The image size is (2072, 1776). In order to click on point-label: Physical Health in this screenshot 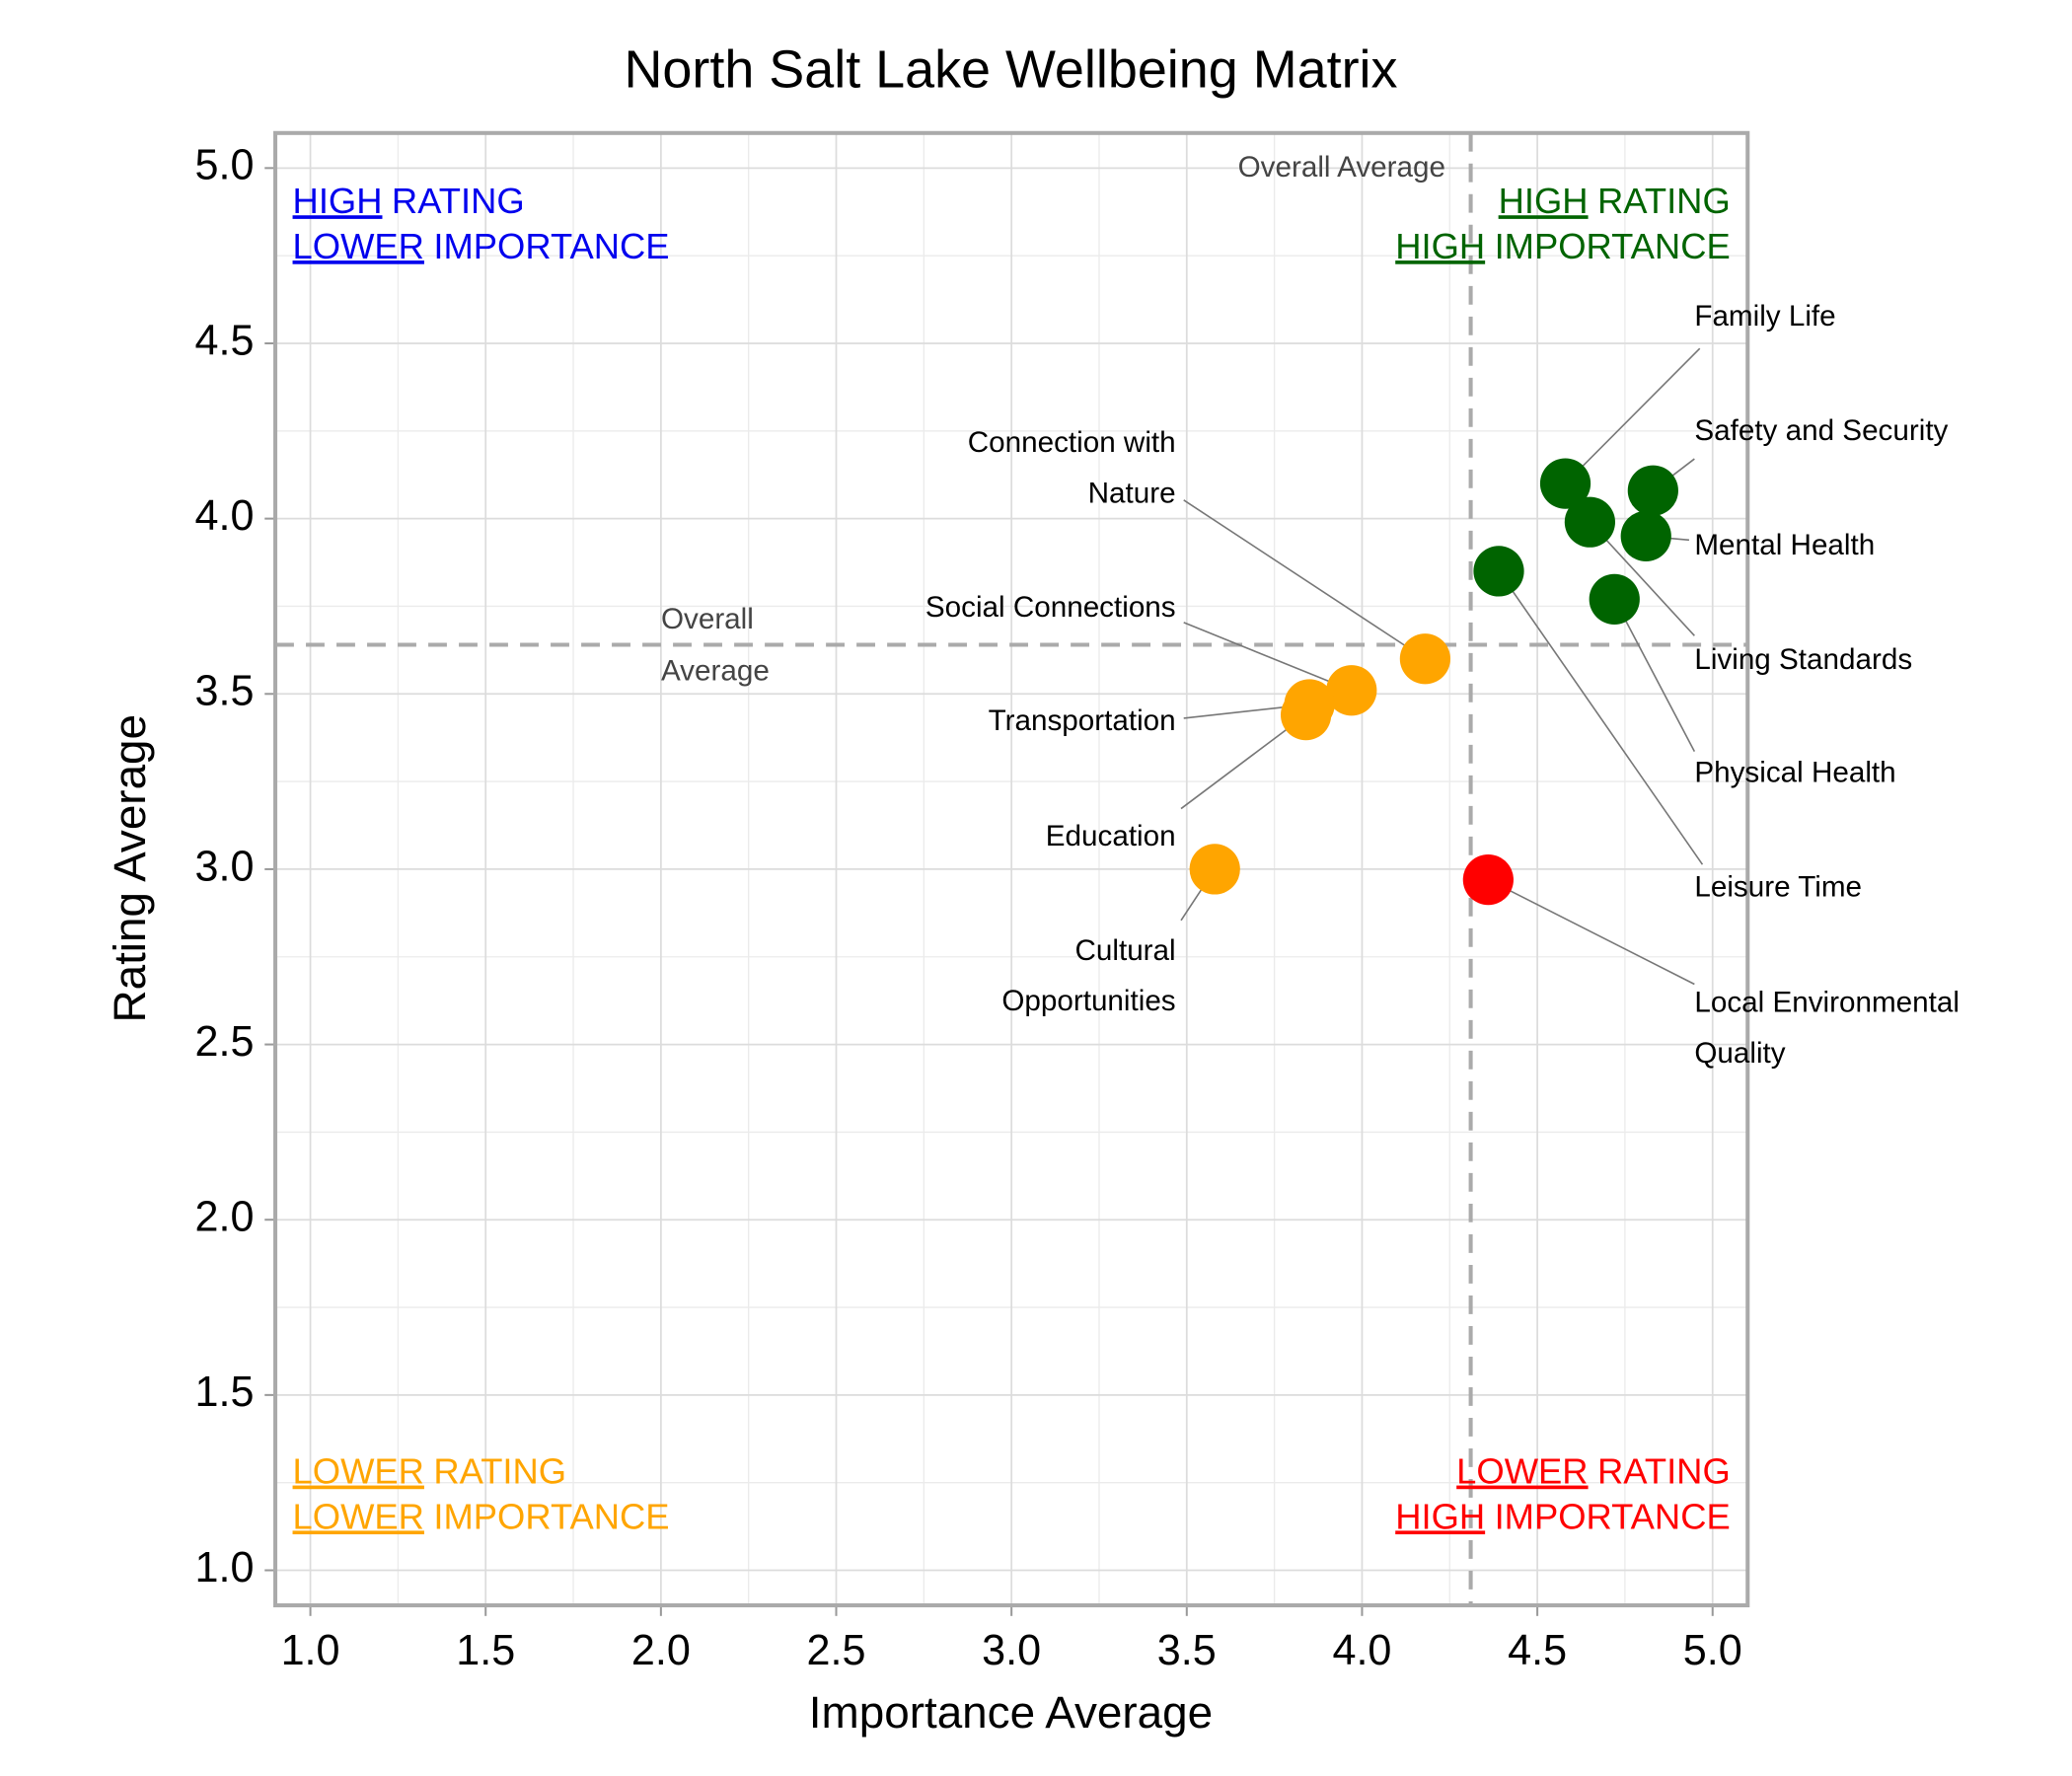, I will do `click(1795, 772)`.